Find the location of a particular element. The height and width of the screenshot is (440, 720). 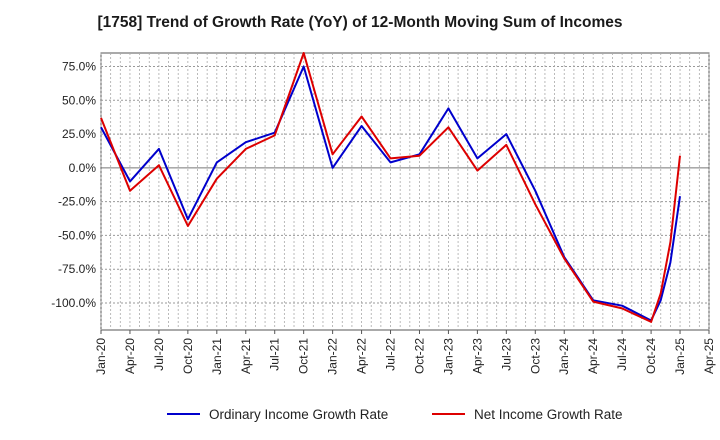

x-tick-label: Jul-20 is located at coordinates (159, 354).